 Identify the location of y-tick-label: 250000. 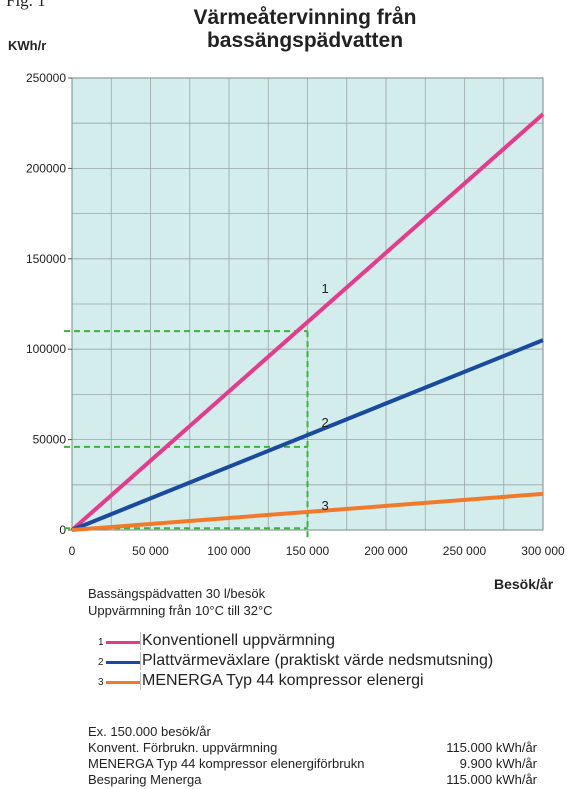
(46, 78).